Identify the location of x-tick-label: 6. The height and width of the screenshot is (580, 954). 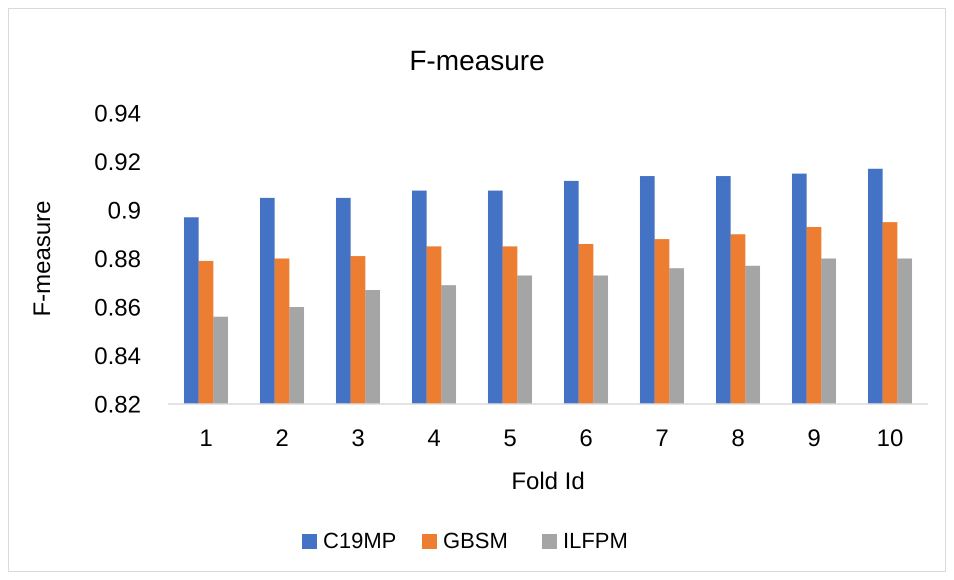
(586, 438).